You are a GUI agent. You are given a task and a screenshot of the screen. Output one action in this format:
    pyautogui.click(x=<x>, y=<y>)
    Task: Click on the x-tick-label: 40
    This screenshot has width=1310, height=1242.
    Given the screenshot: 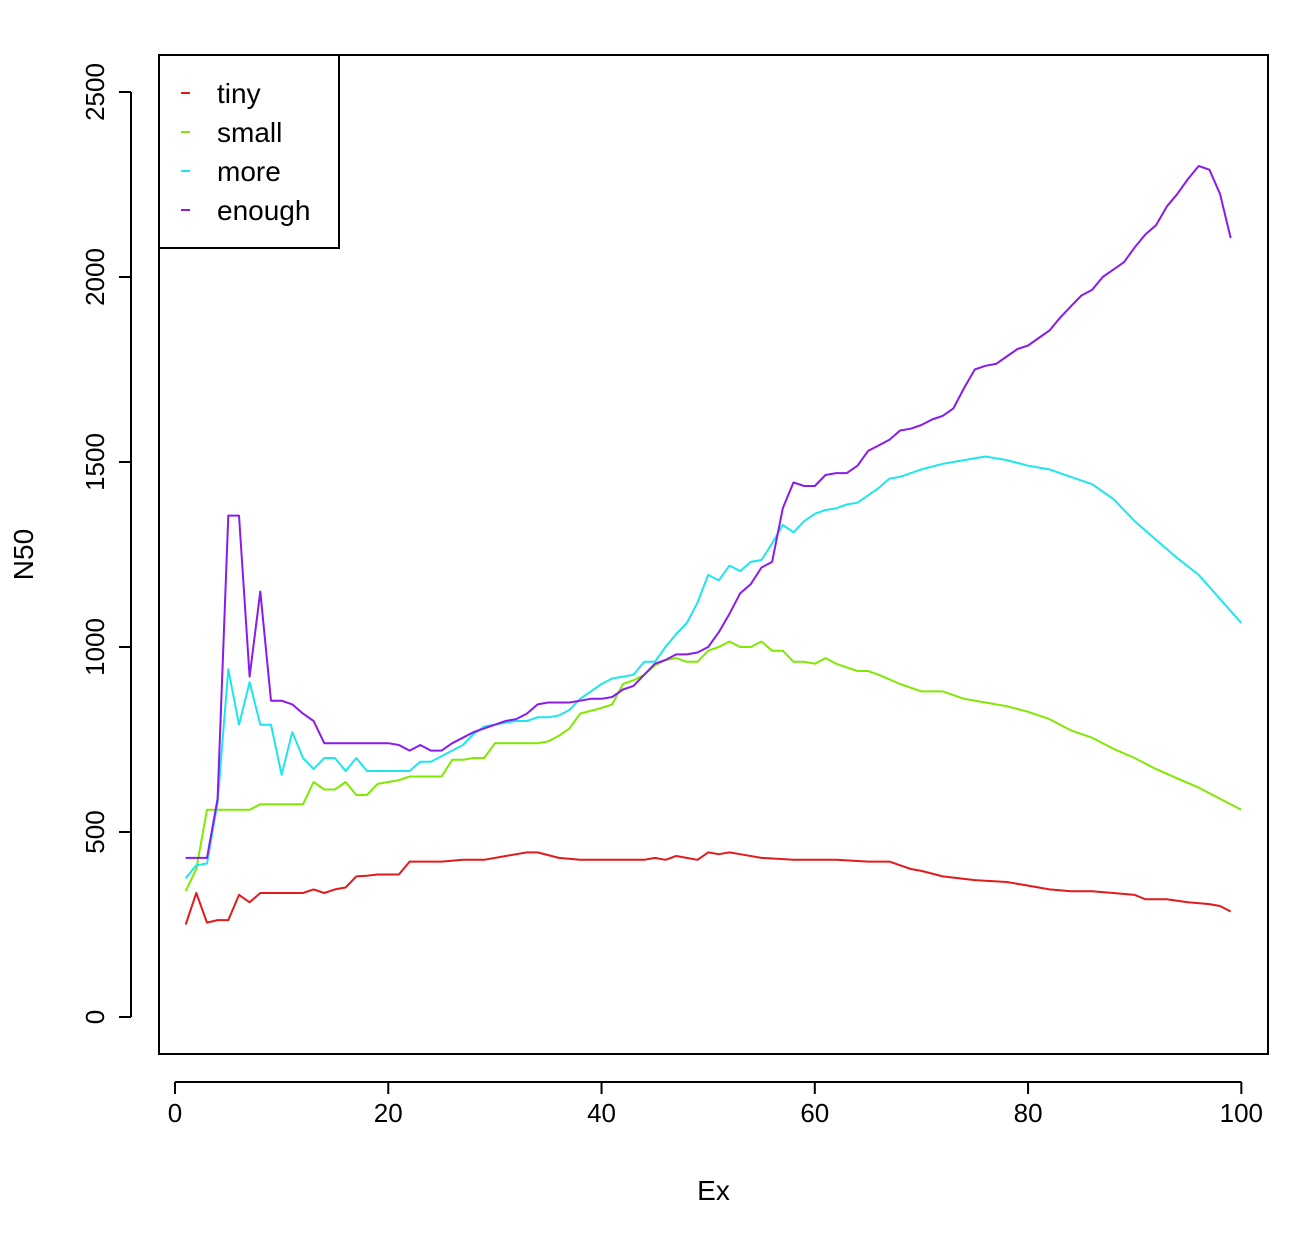 What is the action you would take?
    pyautogui.click(x=601, y=1113)
    